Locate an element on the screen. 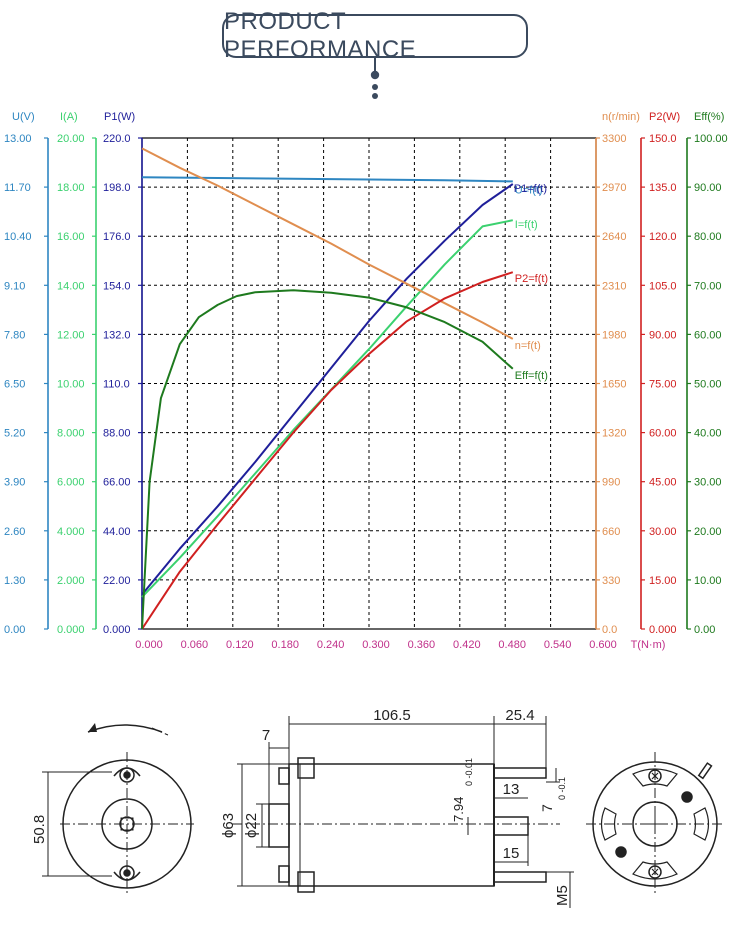 Image resolution: width=750 pixels, height=927 pixels. eff-tick-label: 20.00 is located at coordinates (708, 532).